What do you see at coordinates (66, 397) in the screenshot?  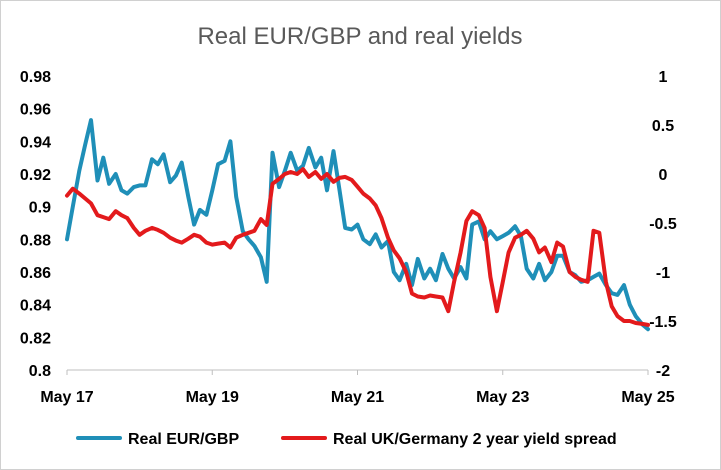 I see `x-tick-label: May 17` at bounding box center [66, 397].